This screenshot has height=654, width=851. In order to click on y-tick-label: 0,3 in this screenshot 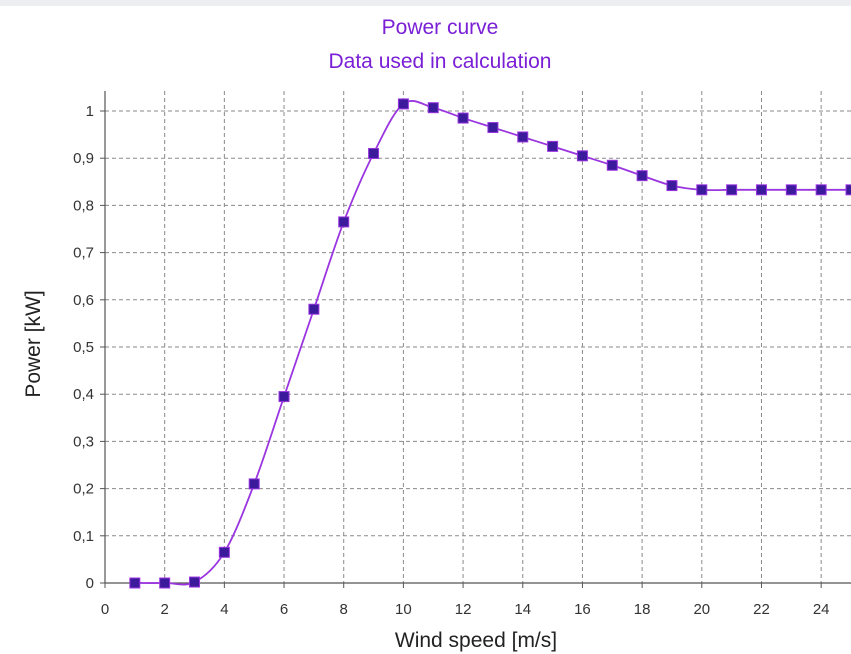, I will do `click(83, 441)`.